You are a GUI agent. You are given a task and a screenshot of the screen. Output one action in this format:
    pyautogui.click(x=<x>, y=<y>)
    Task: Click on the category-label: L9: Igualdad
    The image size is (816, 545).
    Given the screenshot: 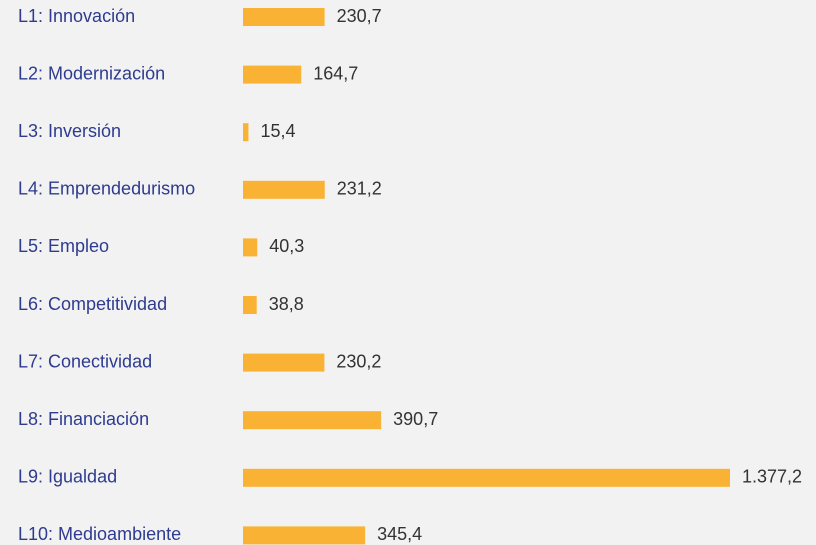 What is the action you would take?
    pyautogui.click(x=67, y=477)
    